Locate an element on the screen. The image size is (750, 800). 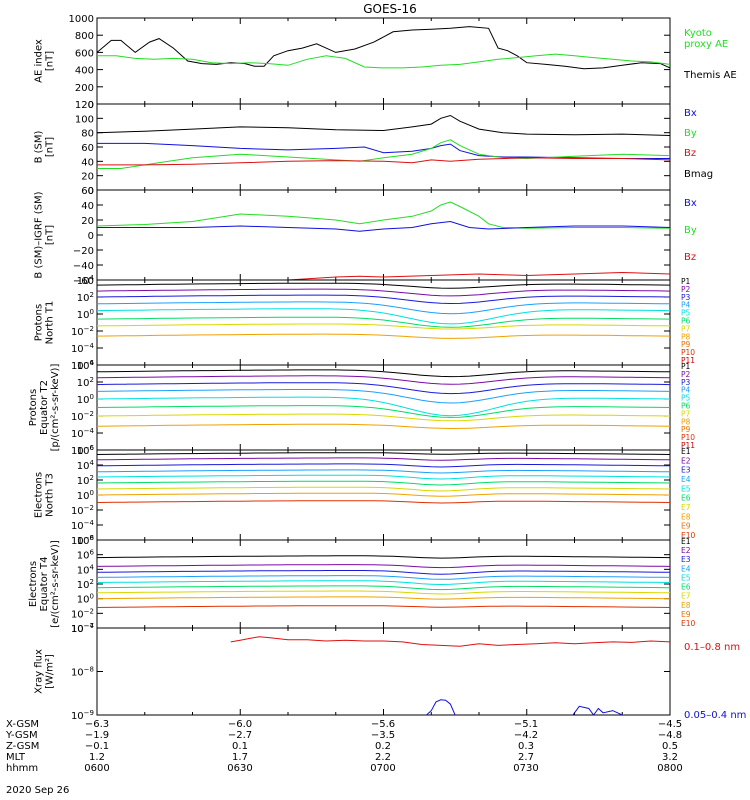
legend-item: Kyoto is located at coordinates (698, 33).